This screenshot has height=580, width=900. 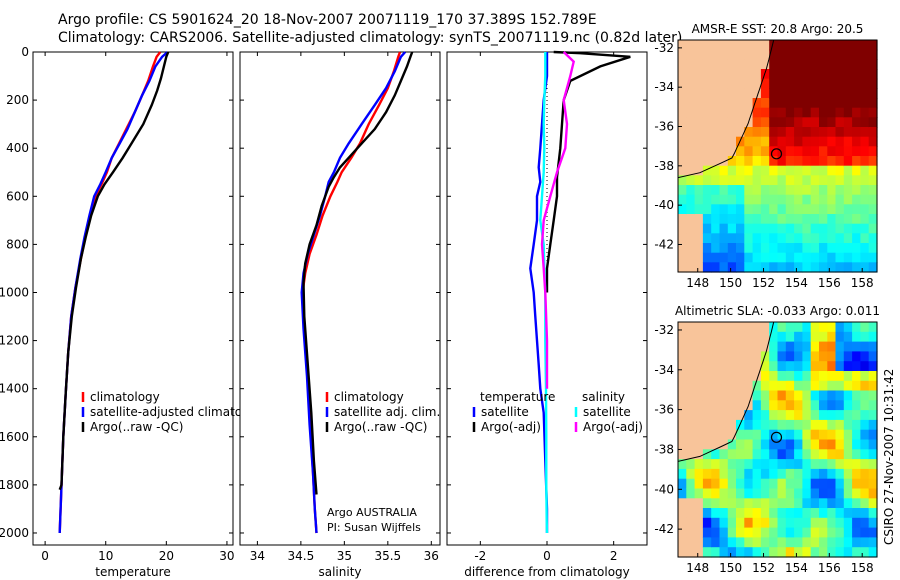 What do you see at coordinates (862, 568) in the screenshot?
I see `x-tick-label: 158` at bounding box center [862, 568].